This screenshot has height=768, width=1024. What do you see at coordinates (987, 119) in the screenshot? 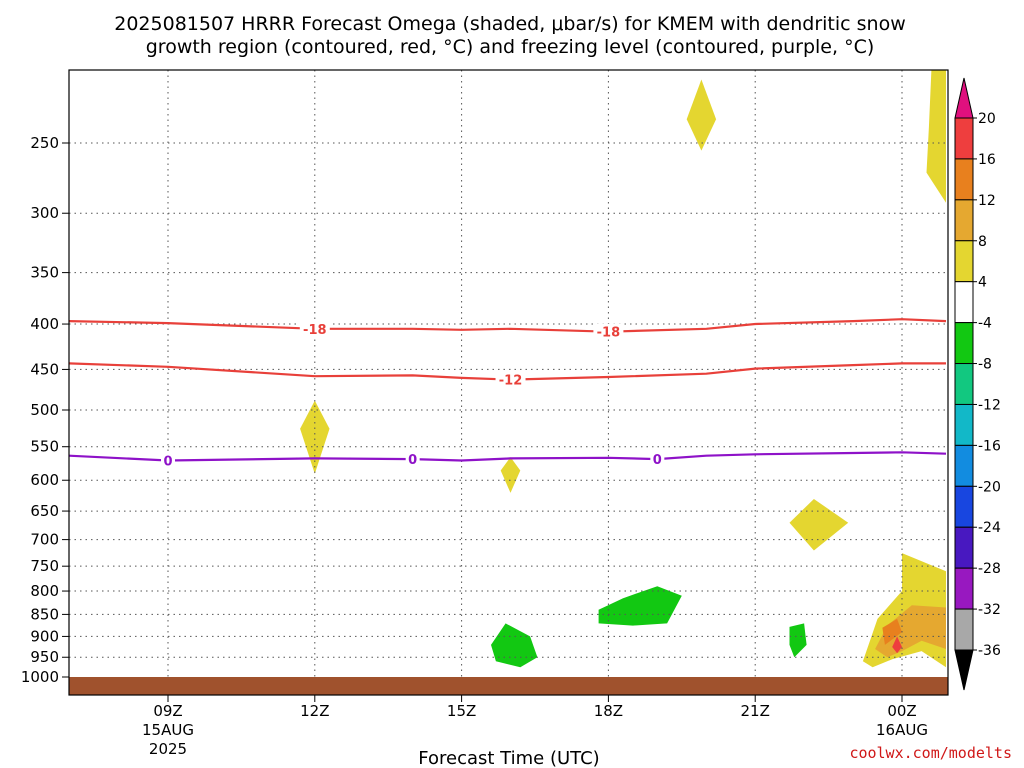
I see `colorbar-label-20: 20` at bounding box center [987, 119].